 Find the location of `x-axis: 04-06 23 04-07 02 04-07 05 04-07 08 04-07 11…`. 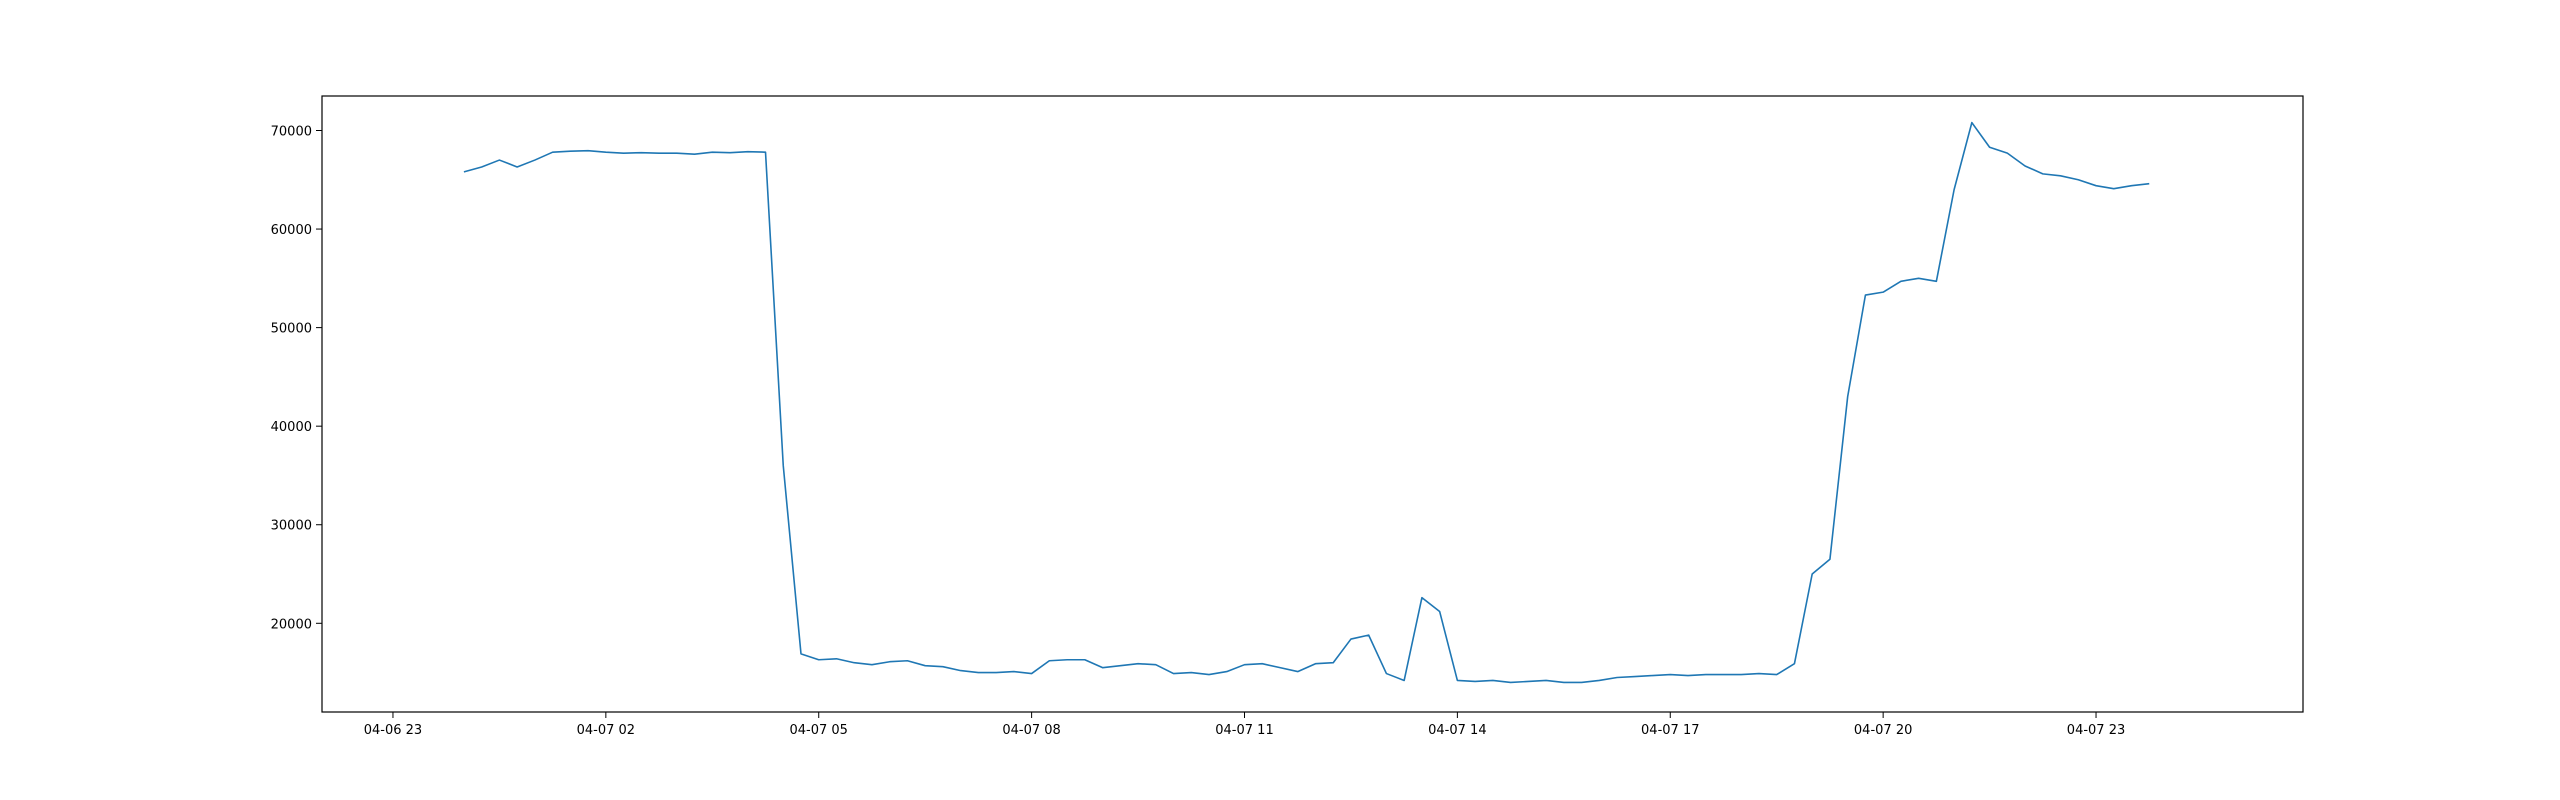

x-axis: 04-06 23 04-07 02 04-07 05 04-07 08 04-07 11… is located at coordinates (1244, 725).